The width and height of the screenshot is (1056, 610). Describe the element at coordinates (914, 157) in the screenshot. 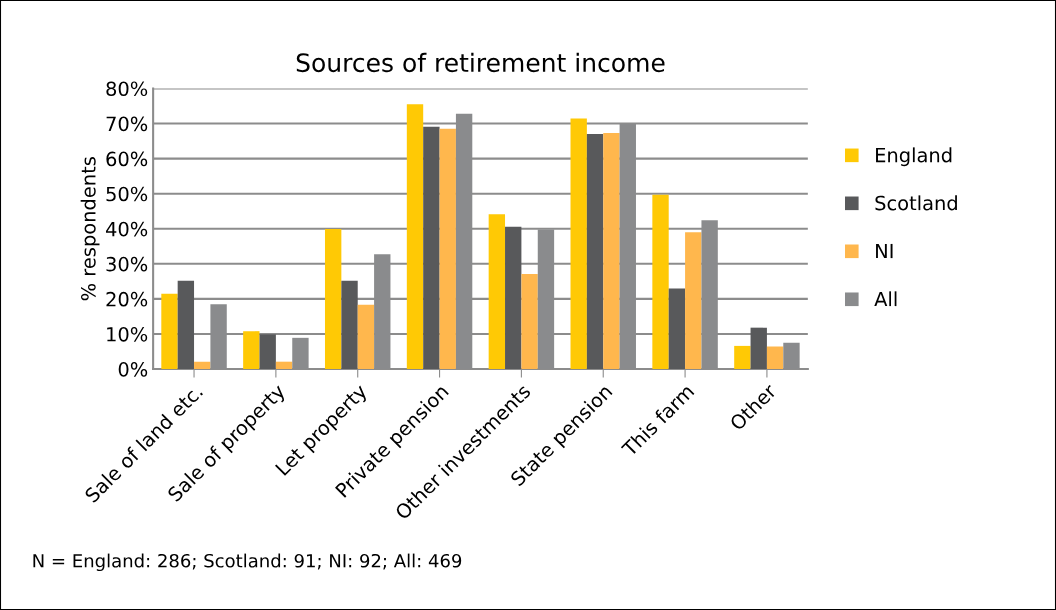

I see `legend-label: England` at that location.